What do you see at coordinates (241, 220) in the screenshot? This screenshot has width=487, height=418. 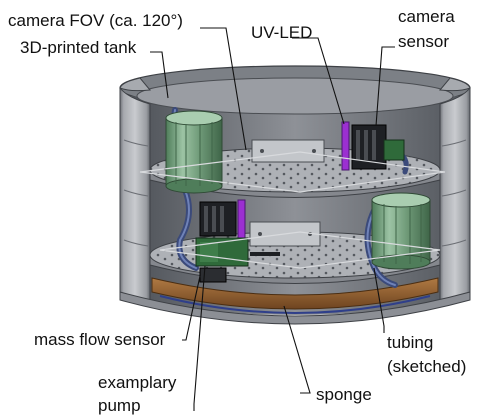 I see `uv-led-lower` at bounding box center [241, 220].